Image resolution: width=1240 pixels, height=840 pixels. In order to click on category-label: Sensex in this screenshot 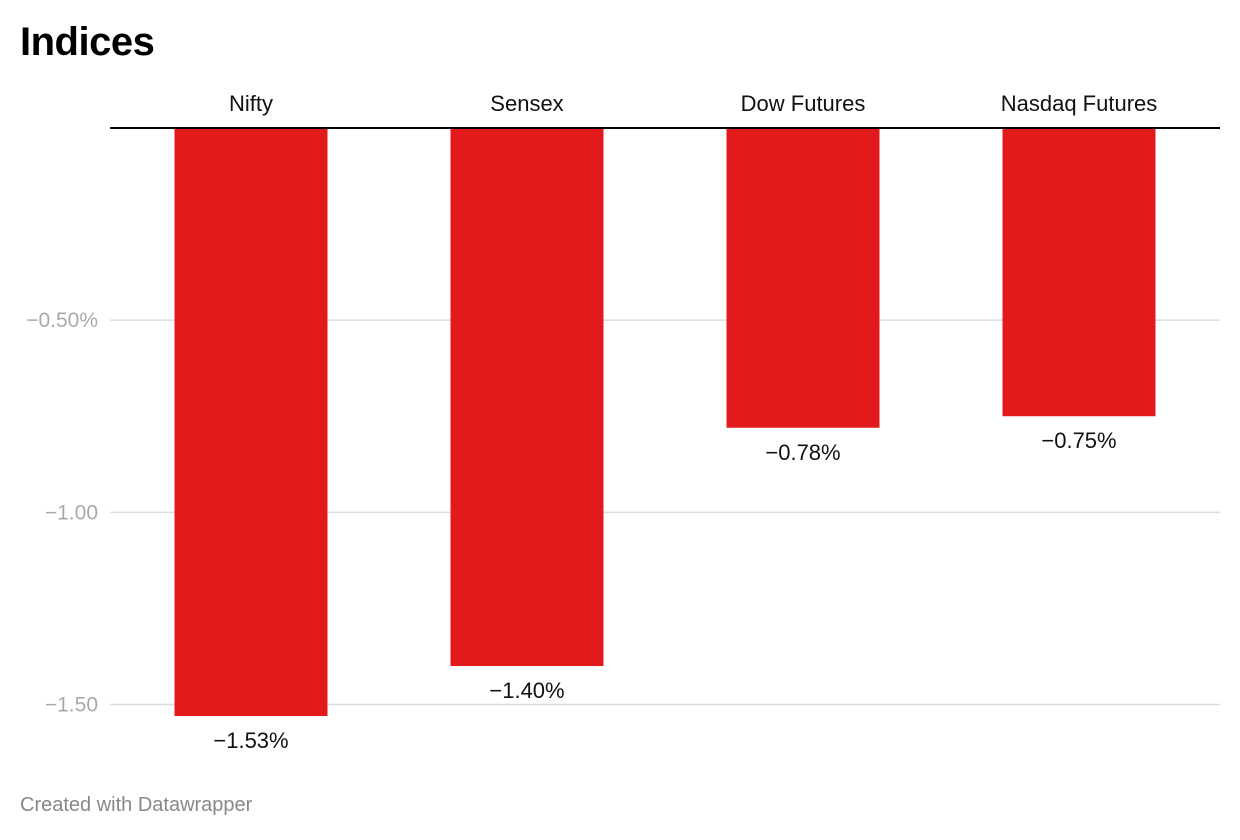, I will do `click(526, 103)`.